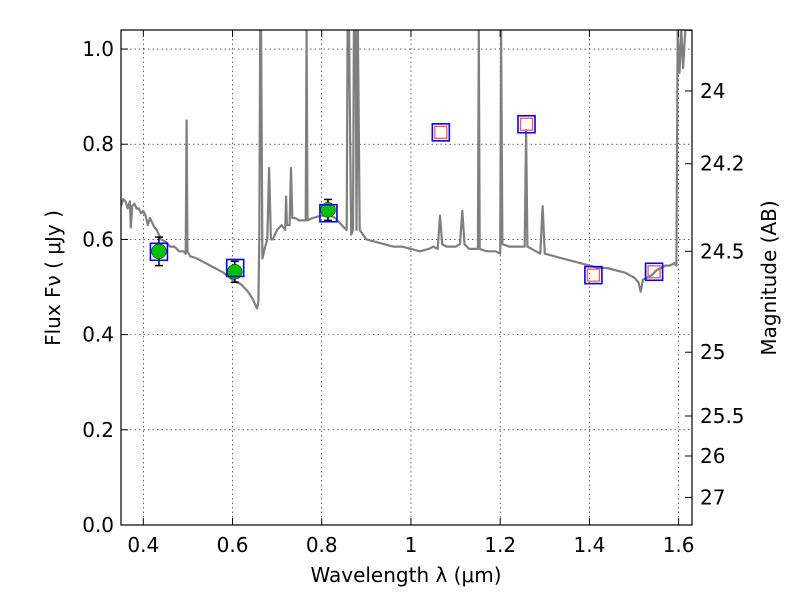 The image size is (800, 600). Describe the element at coordinates (712, 91) in the screenshot. I see `y2-tick-label: 24` at that location.